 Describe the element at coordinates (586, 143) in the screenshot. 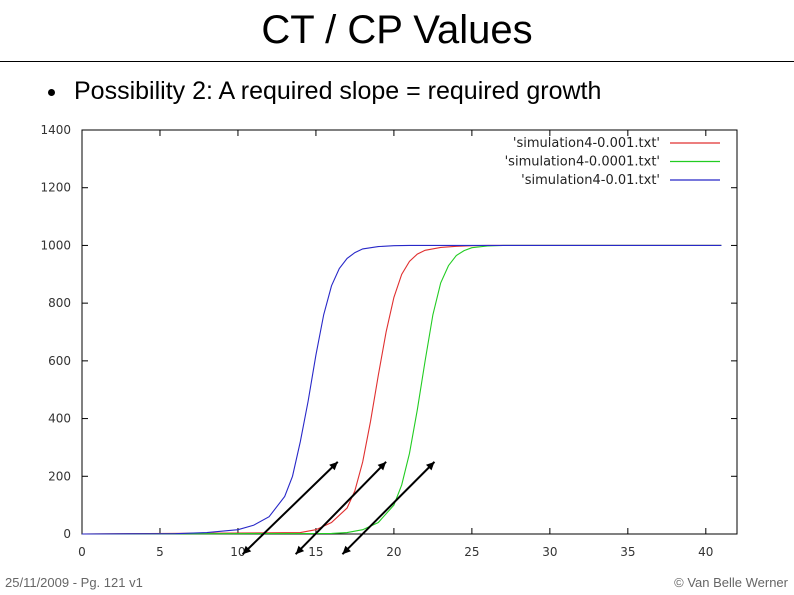

I see `legend-label: 'simulation4-0.001.txt'` at that location.